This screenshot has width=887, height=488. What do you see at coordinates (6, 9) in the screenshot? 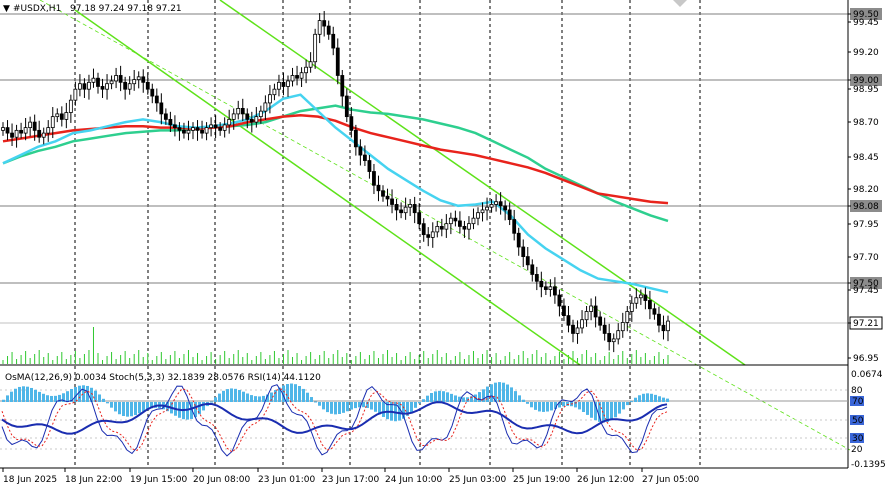
I see `menu-triangle-icon: ▼` at bounding box center [6, 9].